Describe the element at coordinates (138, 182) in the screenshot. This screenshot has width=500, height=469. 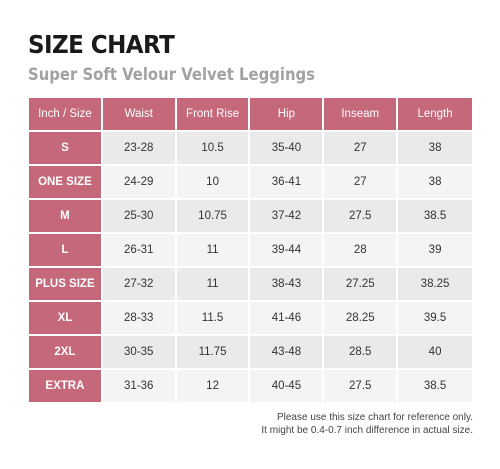
I see `waist-cell: 24-29` at that location.